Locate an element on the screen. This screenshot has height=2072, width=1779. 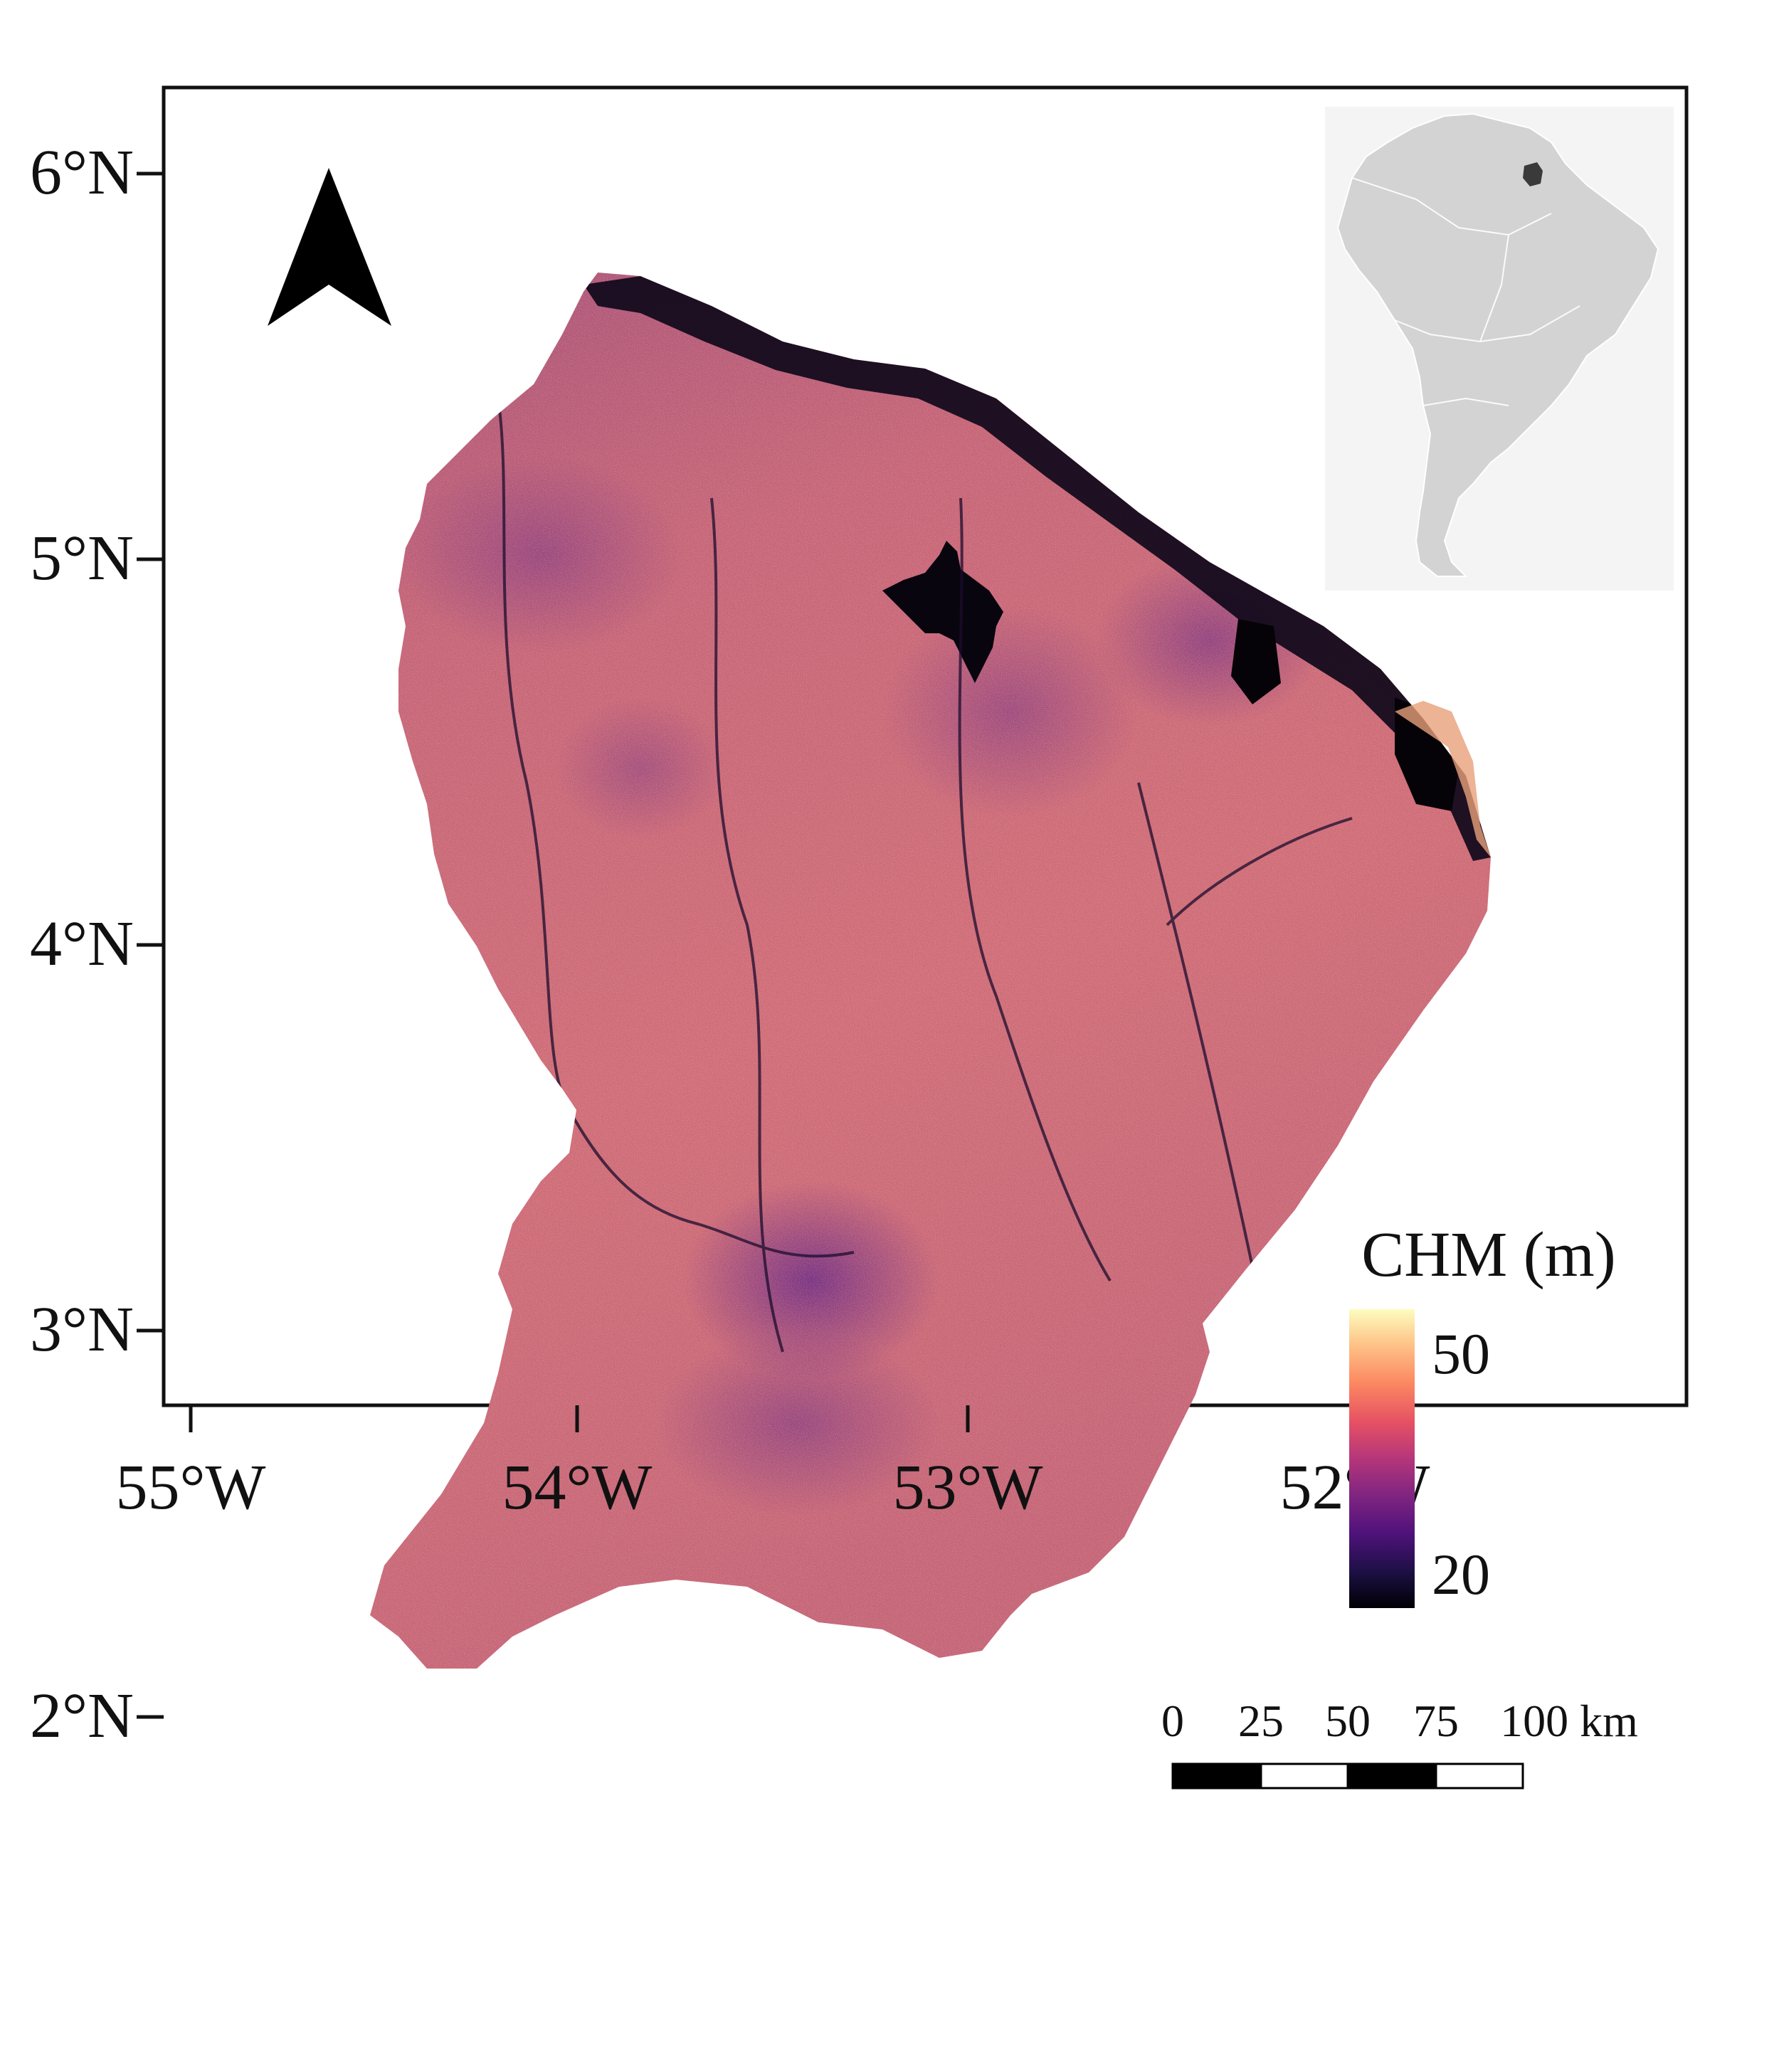
scale-label: 75 is located at coordinates (1436, 1721).